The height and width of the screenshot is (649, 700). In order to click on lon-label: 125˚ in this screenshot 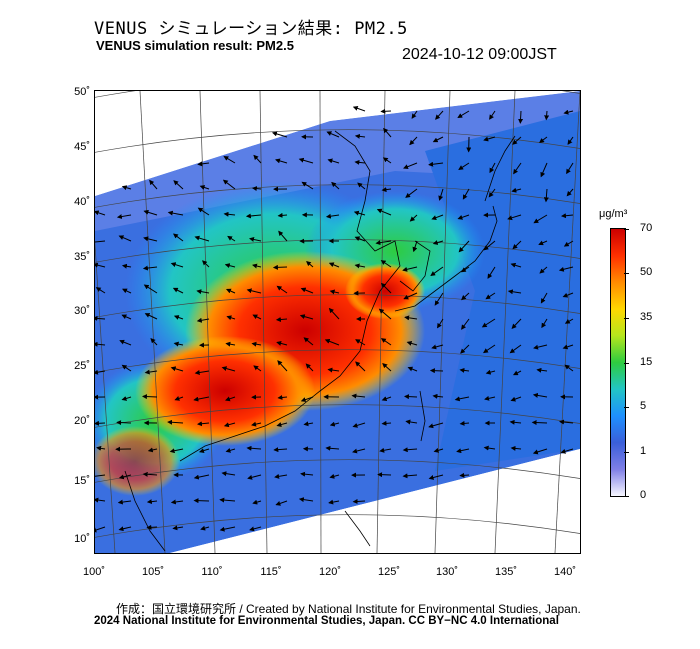, I will do `click(389, 572)`.